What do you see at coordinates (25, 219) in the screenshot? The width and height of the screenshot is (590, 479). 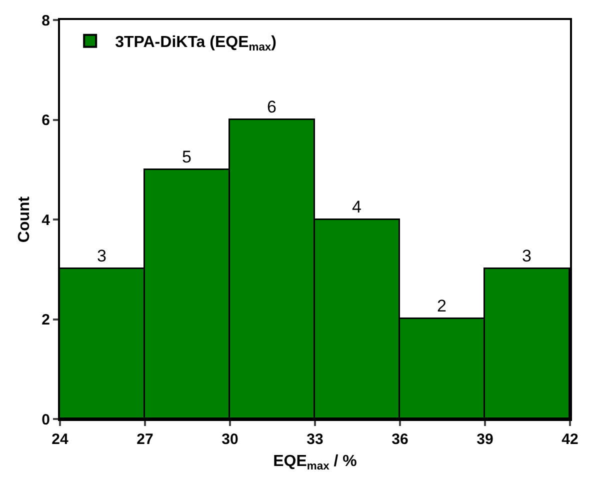 I see `y-axis-title: Count` at bounding box center [25, 219].